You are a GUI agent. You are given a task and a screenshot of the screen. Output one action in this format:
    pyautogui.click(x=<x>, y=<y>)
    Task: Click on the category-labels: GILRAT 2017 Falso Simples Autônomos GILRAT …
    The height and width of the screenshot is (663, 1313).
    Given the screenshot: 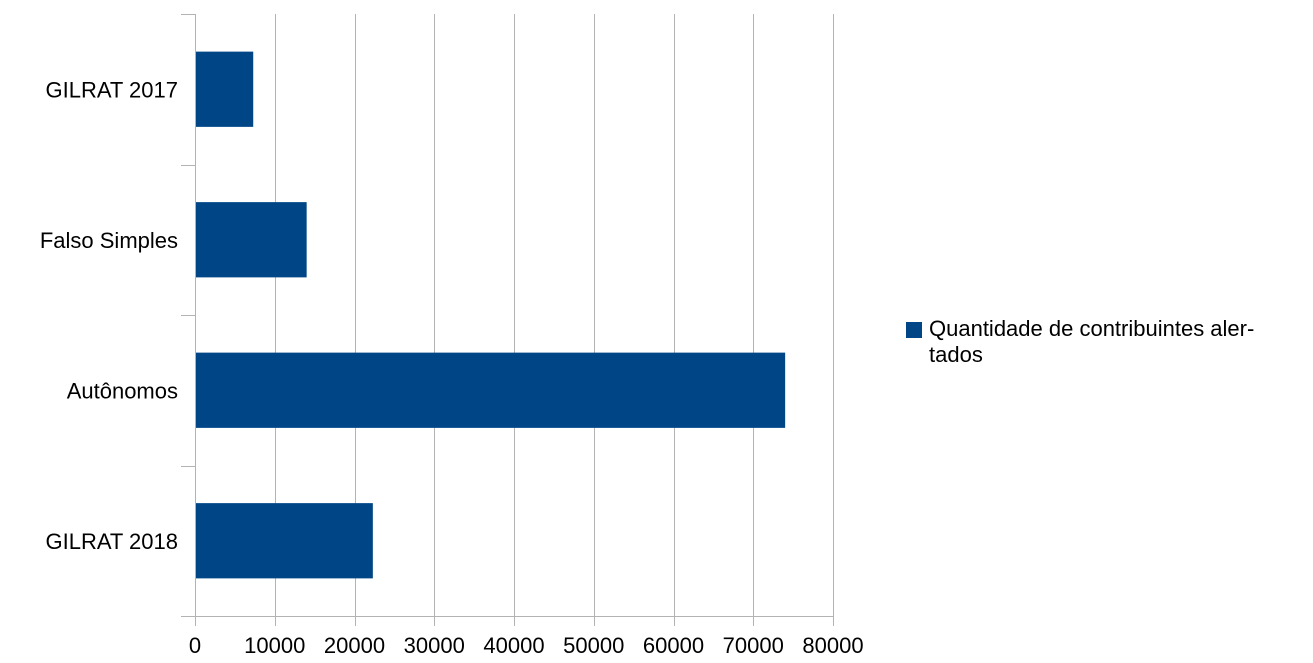 What is the action you would take?
    pyautogui.click(x=109, y=315)
    